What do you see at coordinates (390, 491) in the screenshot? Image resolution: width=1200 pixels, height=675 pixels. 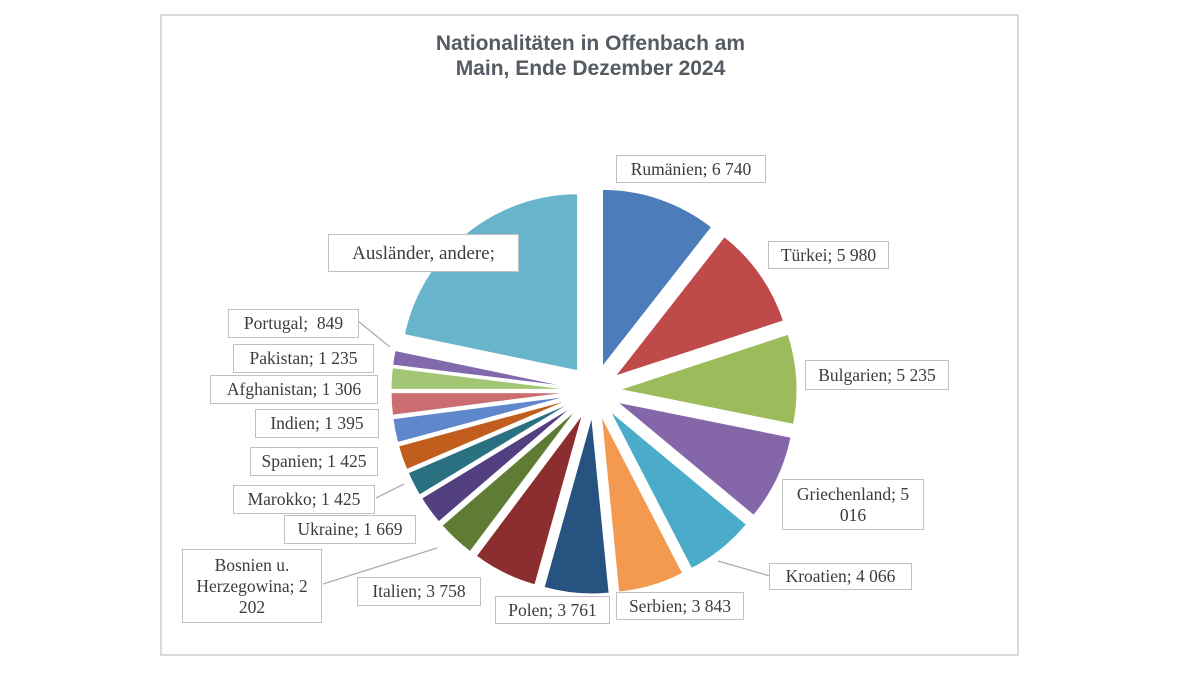 I see `leader-line-marokko` at bounding box center [390, 491].